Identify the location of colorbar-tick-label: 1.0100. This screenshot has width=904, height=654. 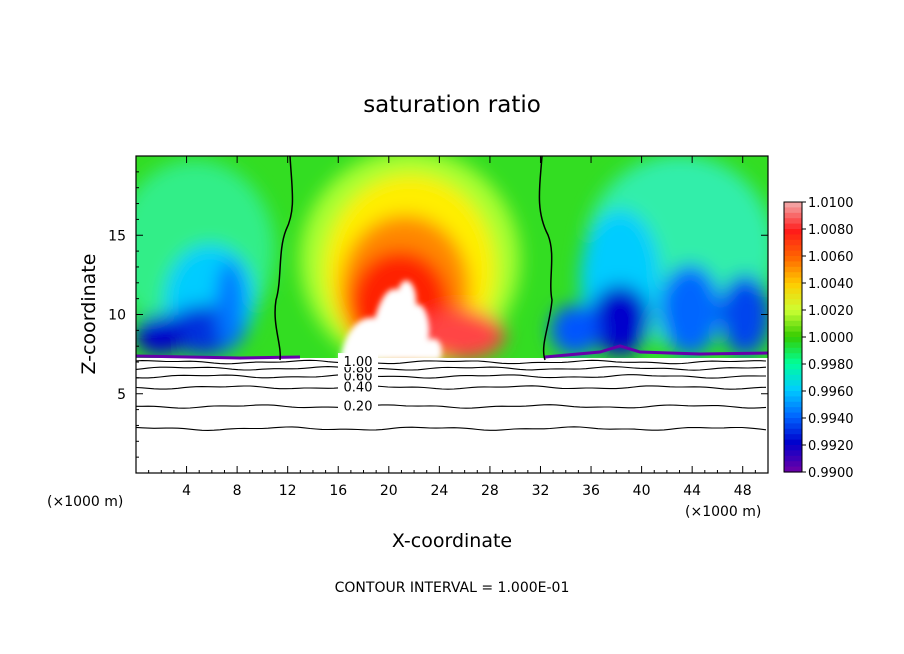
(831, 203).